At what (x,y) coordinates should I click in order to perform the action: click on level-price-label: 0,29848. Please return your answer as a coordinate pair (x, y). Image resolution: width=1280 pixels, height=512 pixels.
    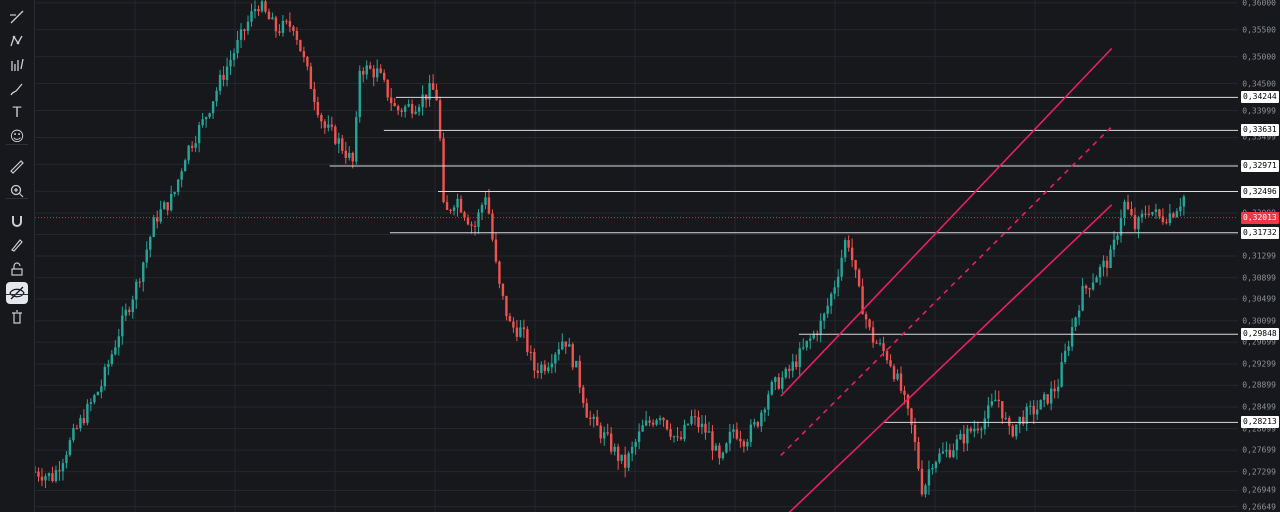
    Looking at the image, I should click on (1260, 334).